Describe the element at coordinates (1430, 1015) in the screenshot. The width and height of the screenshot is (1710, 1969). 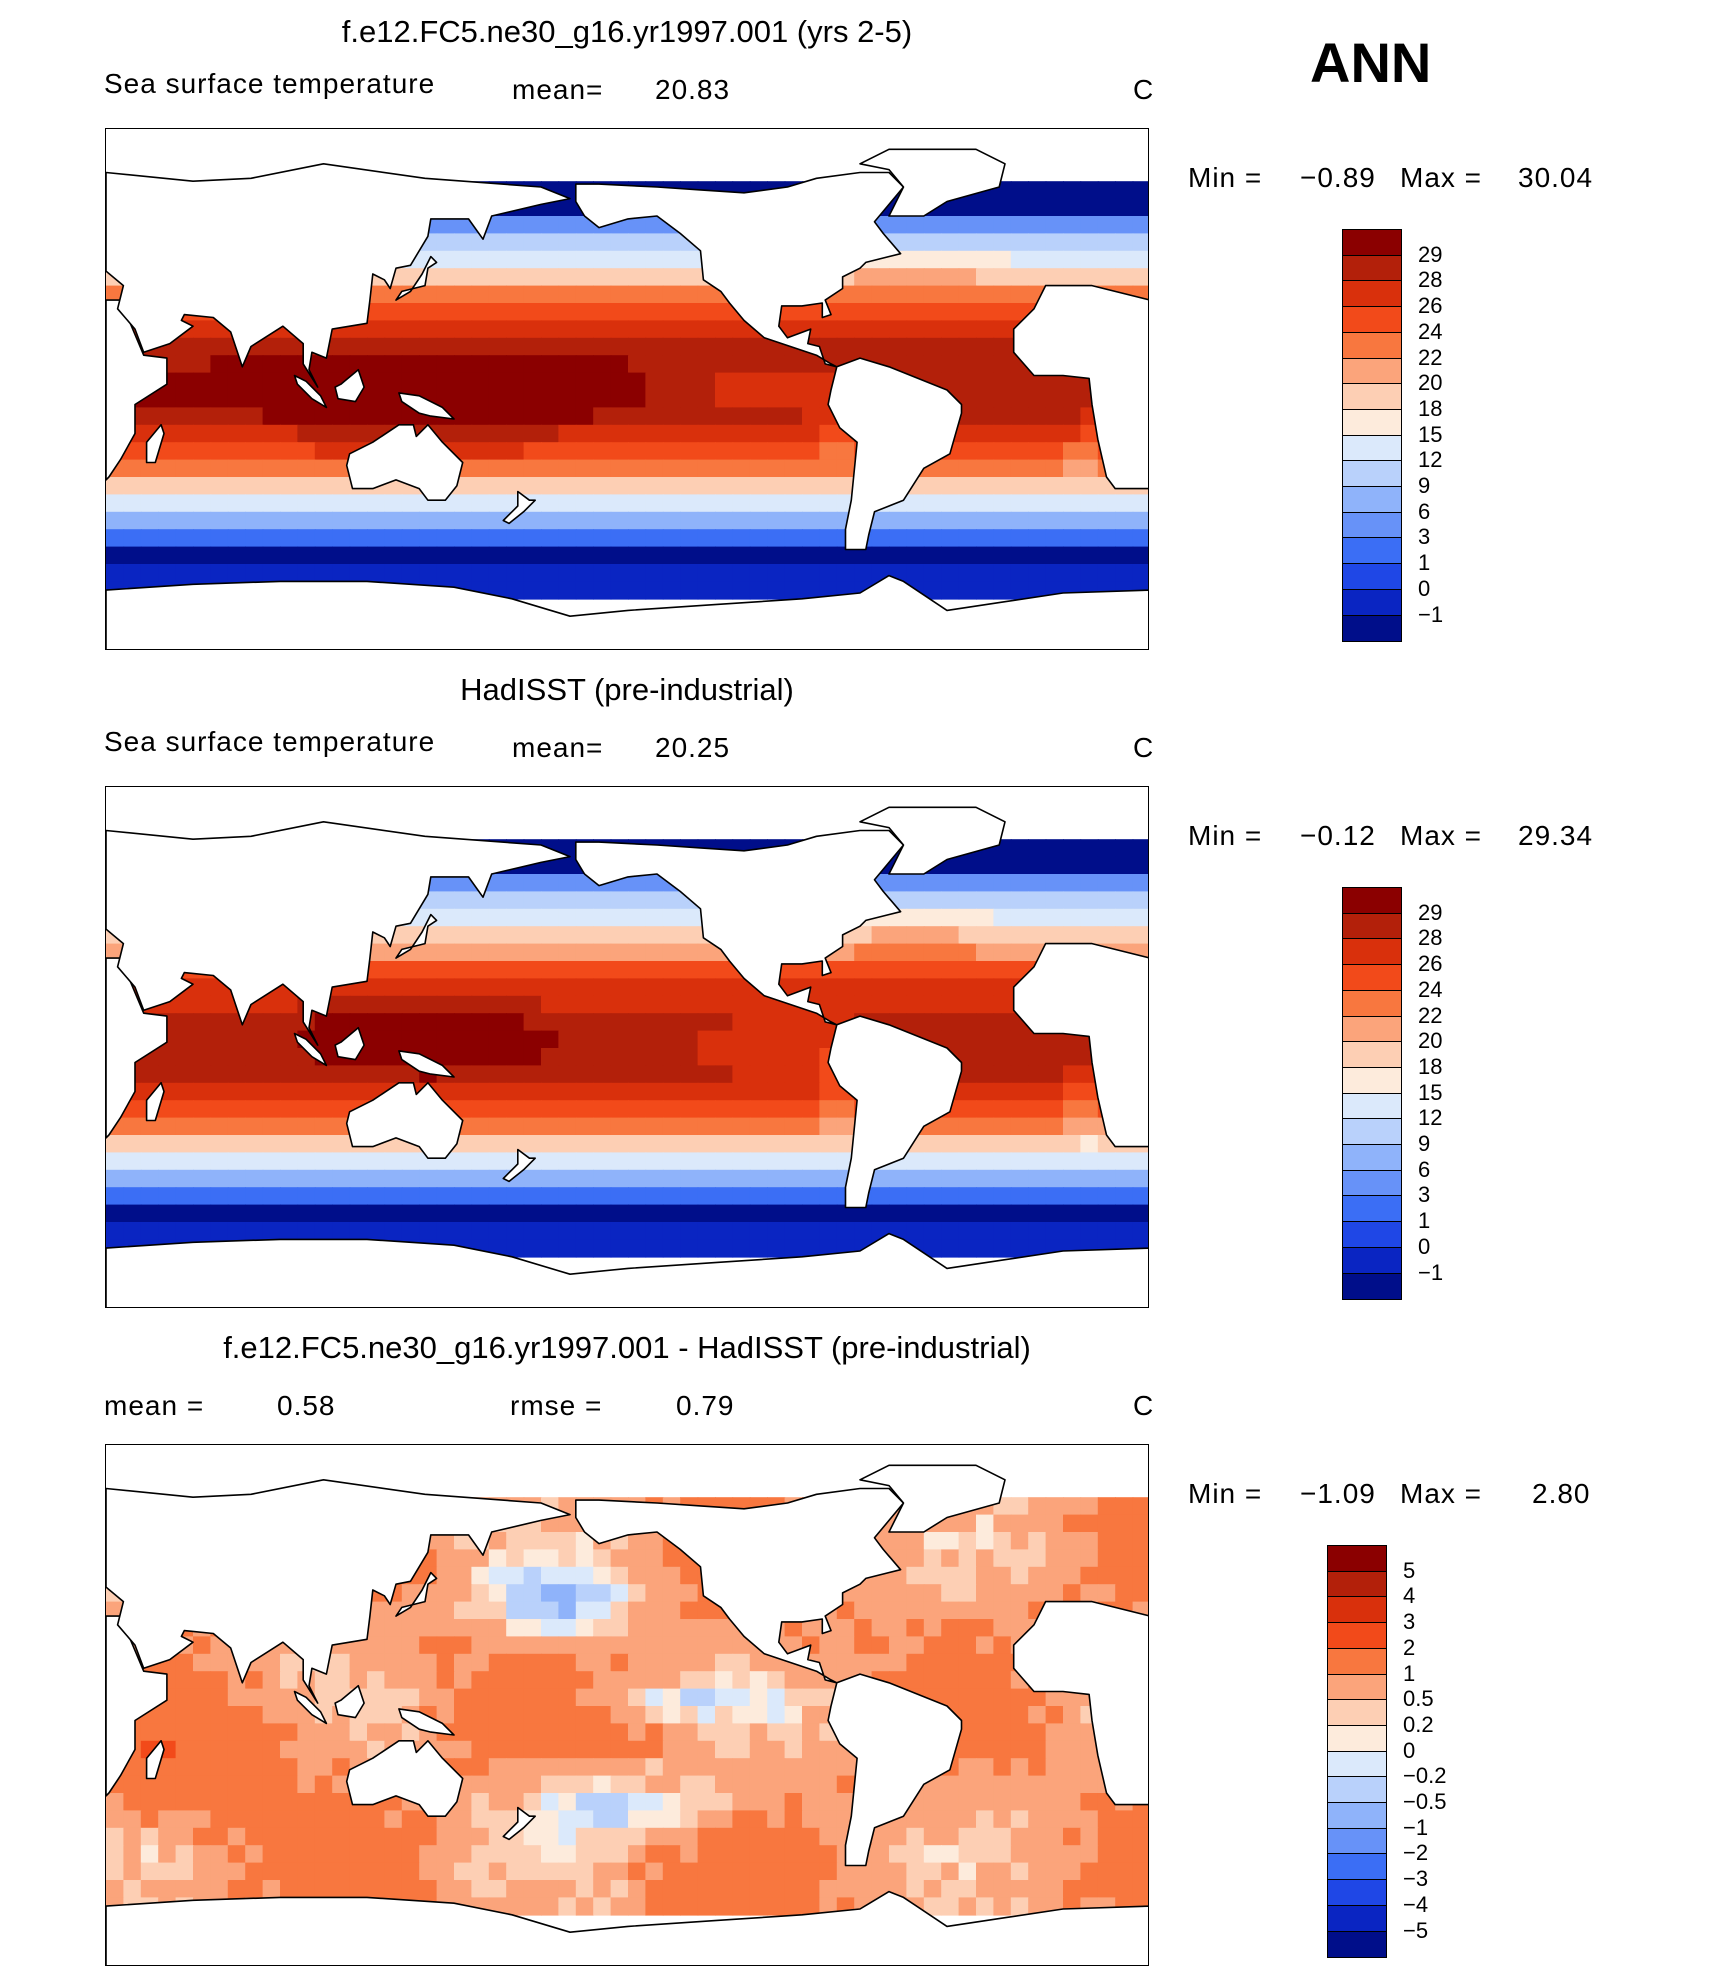
I see `colorbar-tick-label: 22` at that location.